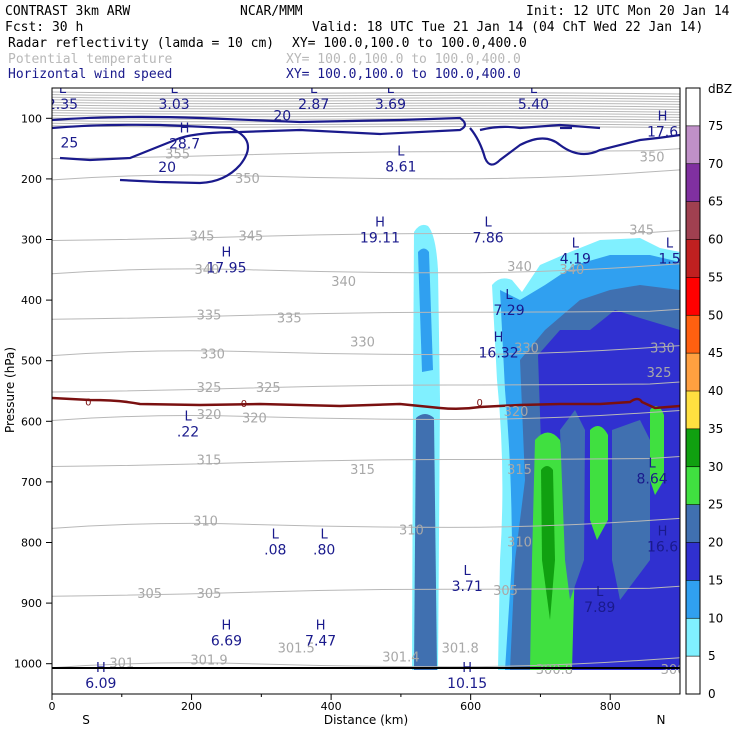 The width and height of the screenshot is (740, 740). I want to click on y-tick-label: 200, so click(31, 179).